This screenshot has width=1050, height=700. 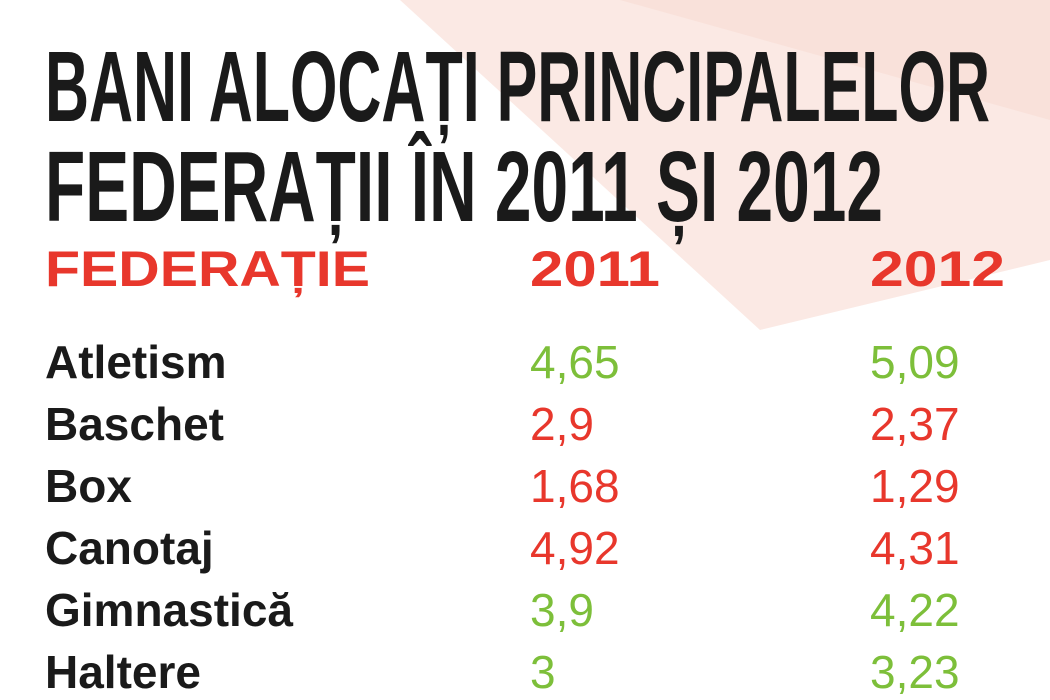 What do you see at coordinates (562, 424) in the screenshot?
I see `value-2011: 2,9` at bounding box center [562, 424].